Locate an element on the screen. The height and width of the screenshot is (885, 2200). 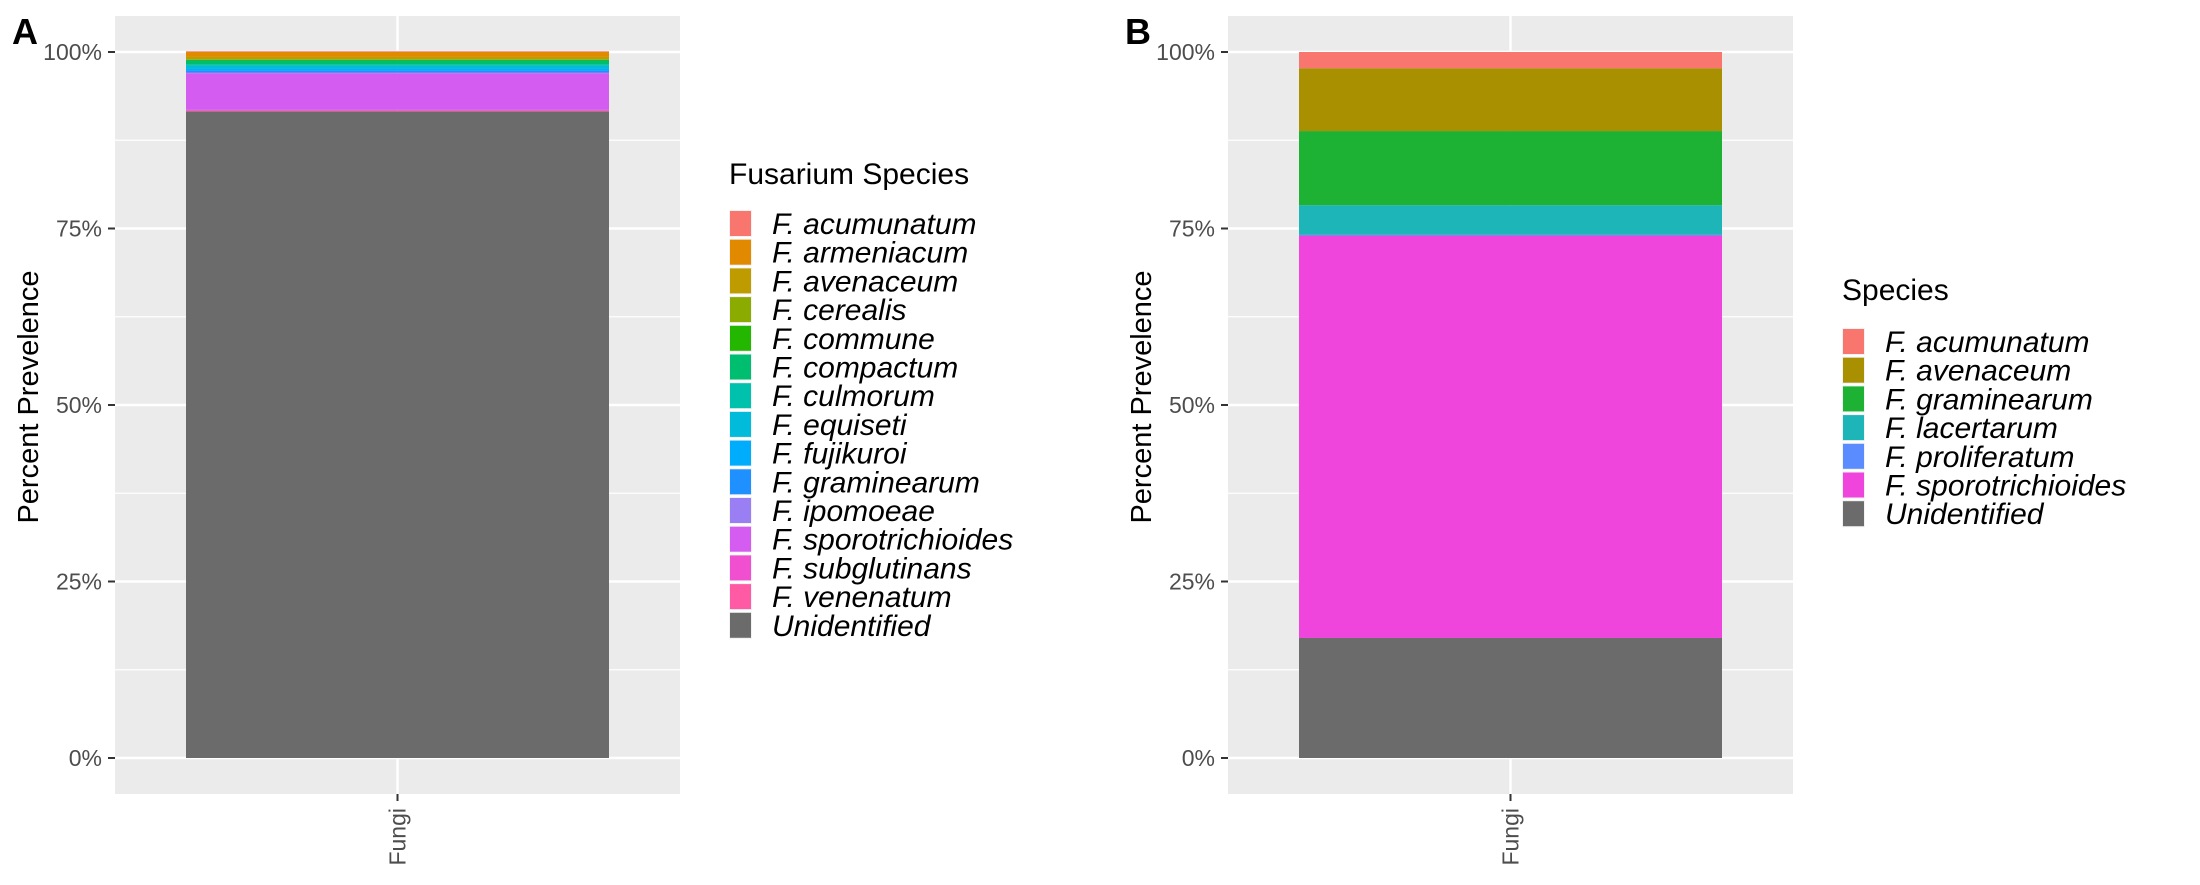
legend-label: F. venenatum is located at coordinates (862, 597).